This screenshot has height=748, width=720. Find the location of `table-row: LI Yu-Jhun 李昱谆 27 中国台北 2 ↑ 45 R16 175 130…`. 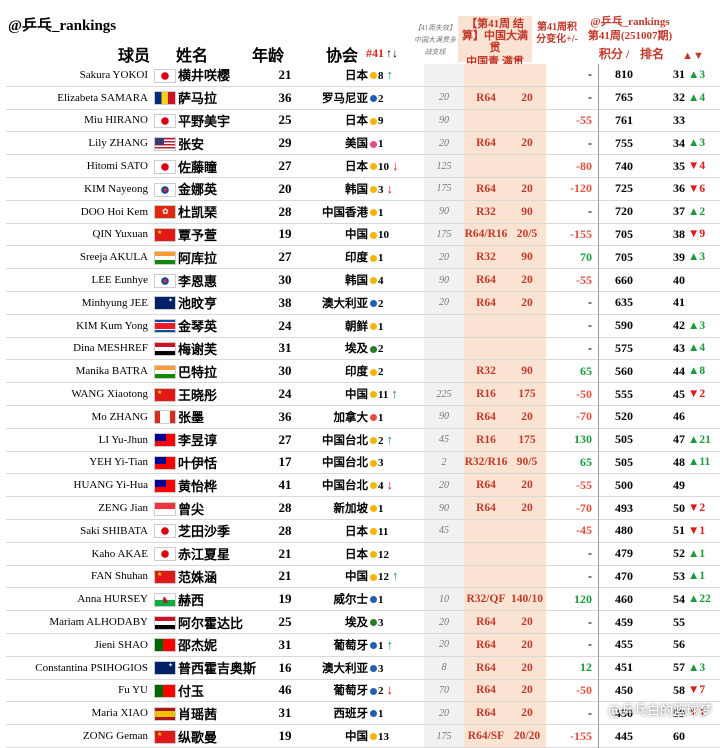

table-row: LI Yu-Jhun 李昱谆 27 中国台北 2 ↑ 45 R16 175 130… is located at coordinates (363, 440).